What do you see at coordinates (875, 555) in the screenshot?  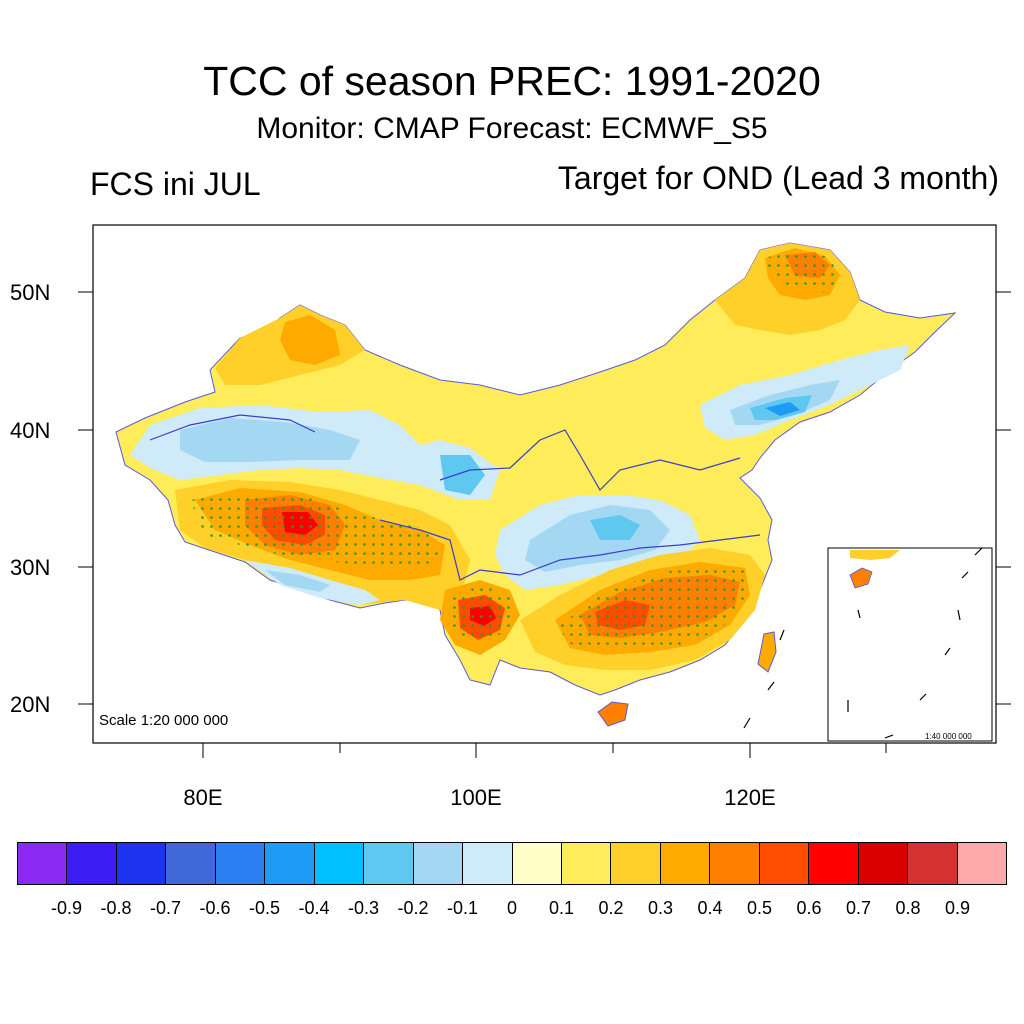 I see `inset-coast` at bounding box center [875, 555].